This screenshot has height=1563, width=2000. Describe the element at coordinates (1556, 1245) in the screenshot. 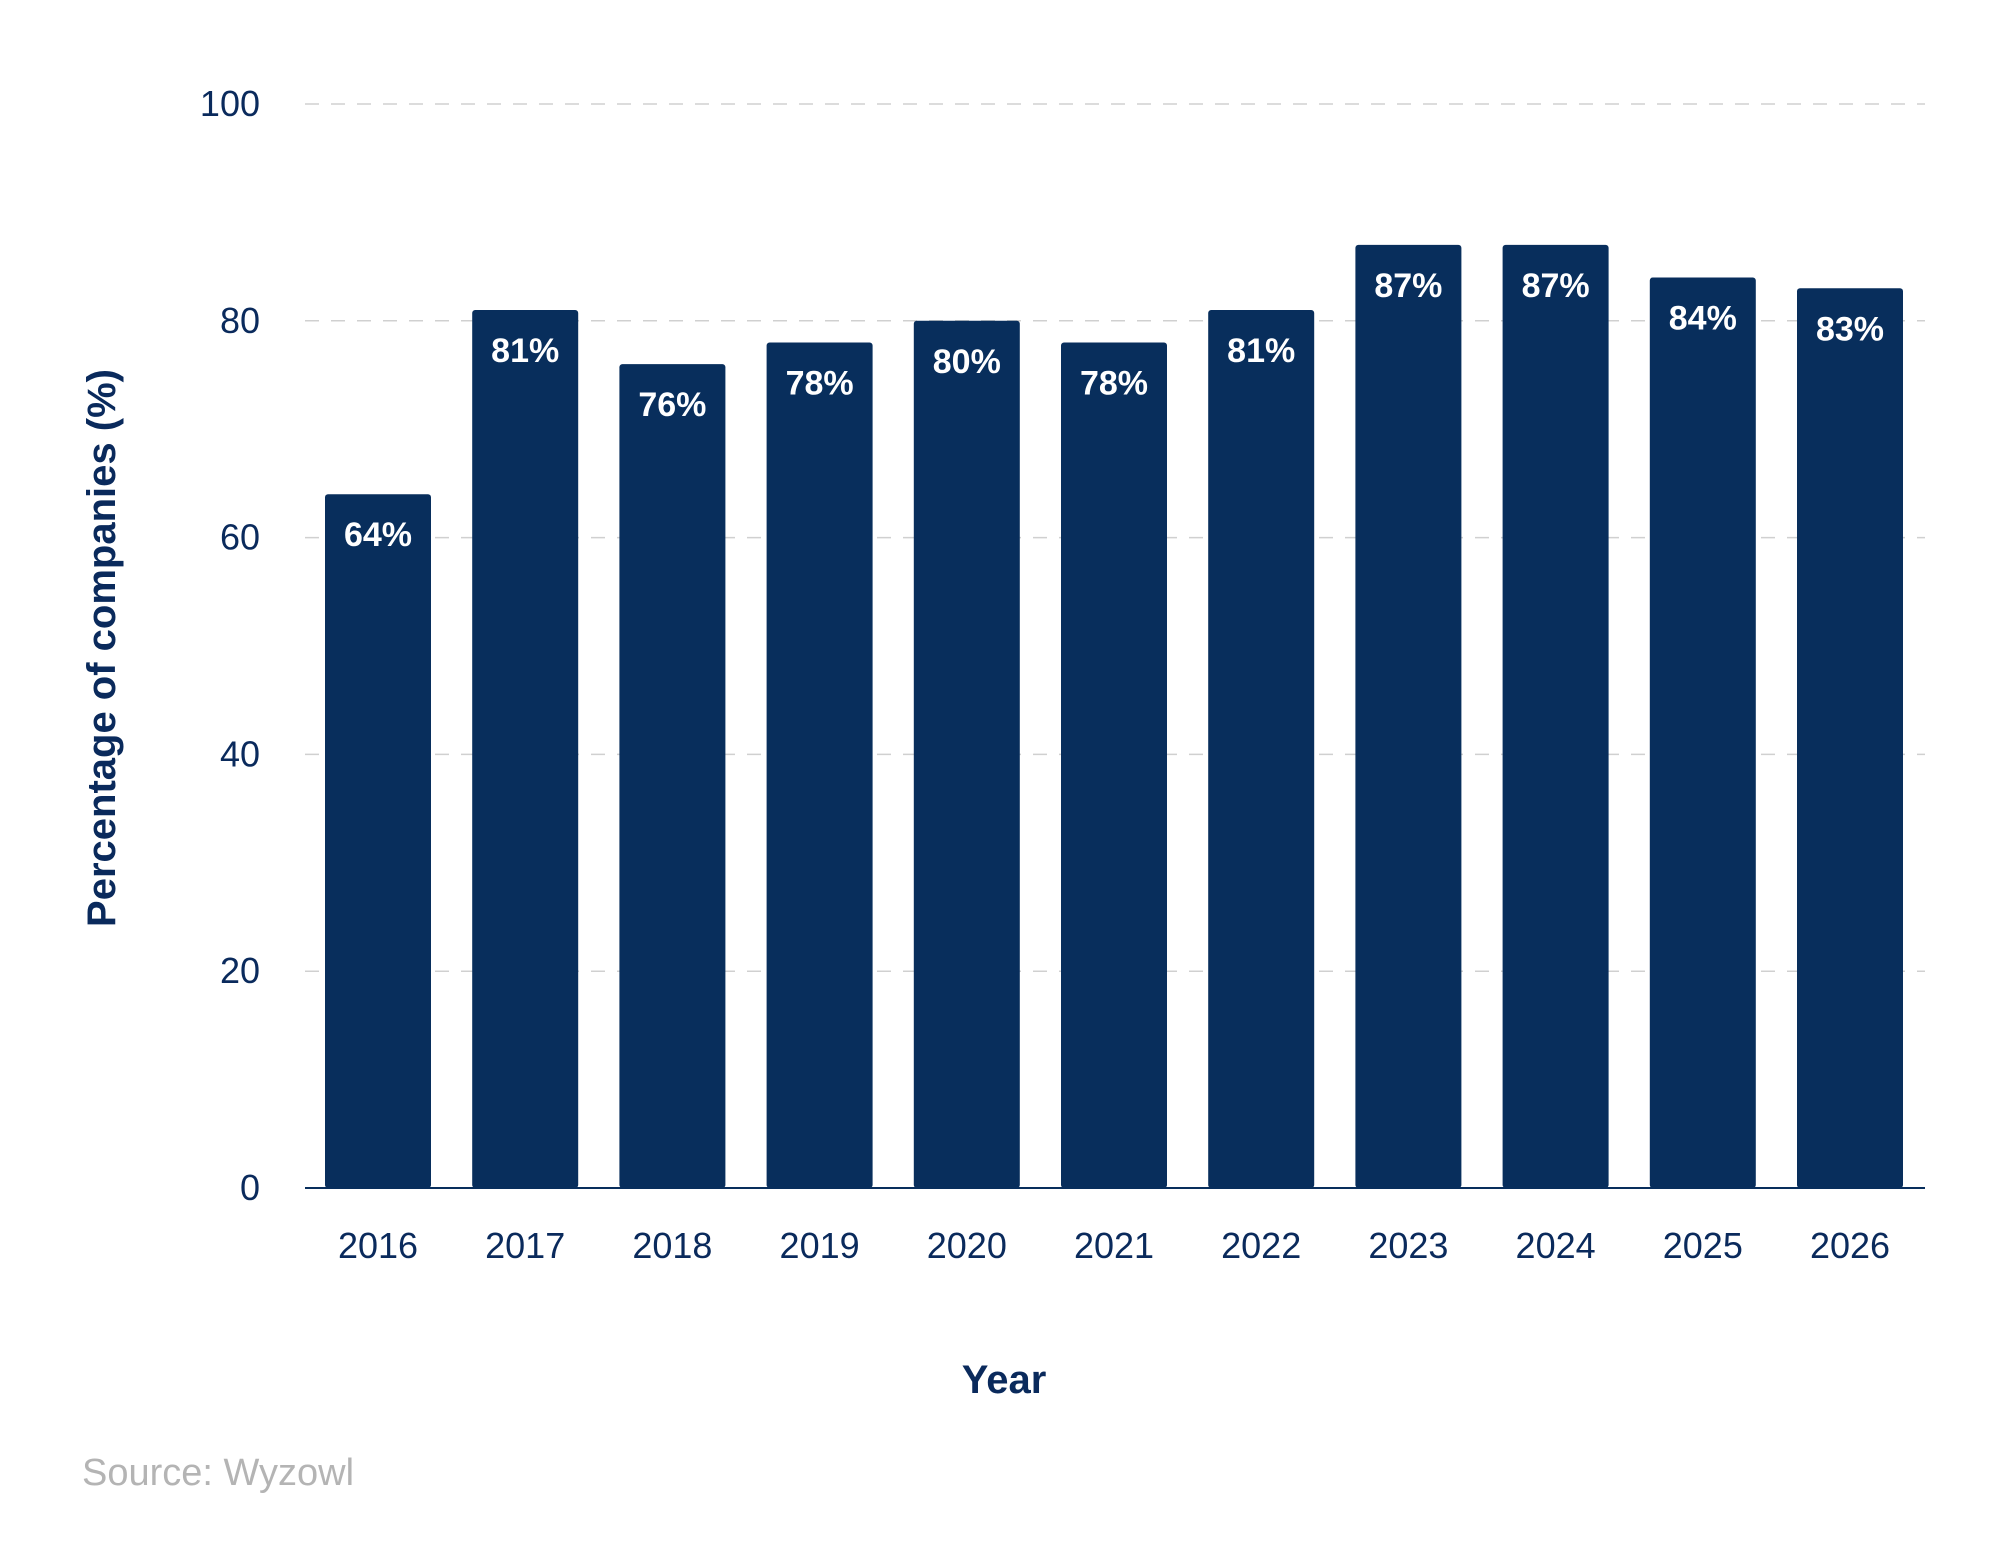

I see `x-tick-label: 2024` at that location.